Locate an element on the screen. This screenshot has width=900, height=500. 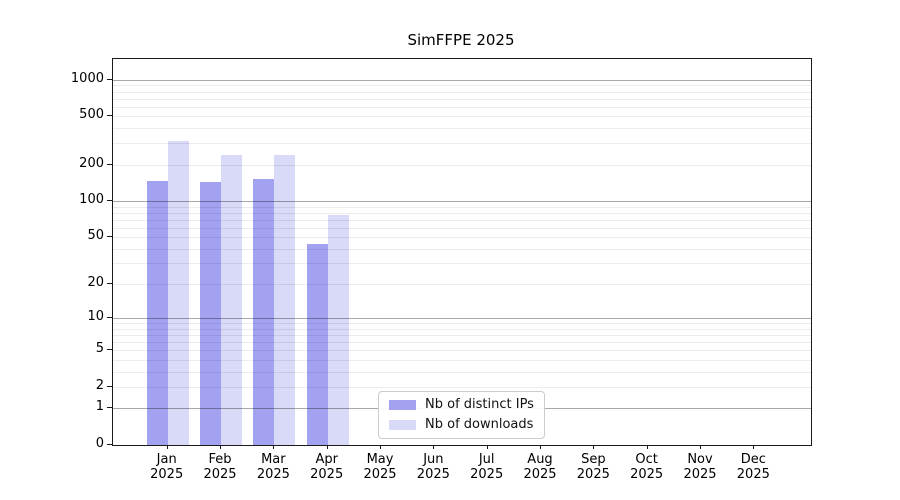
y-tick-label-1: 1 is located at coordinates (99, 407).